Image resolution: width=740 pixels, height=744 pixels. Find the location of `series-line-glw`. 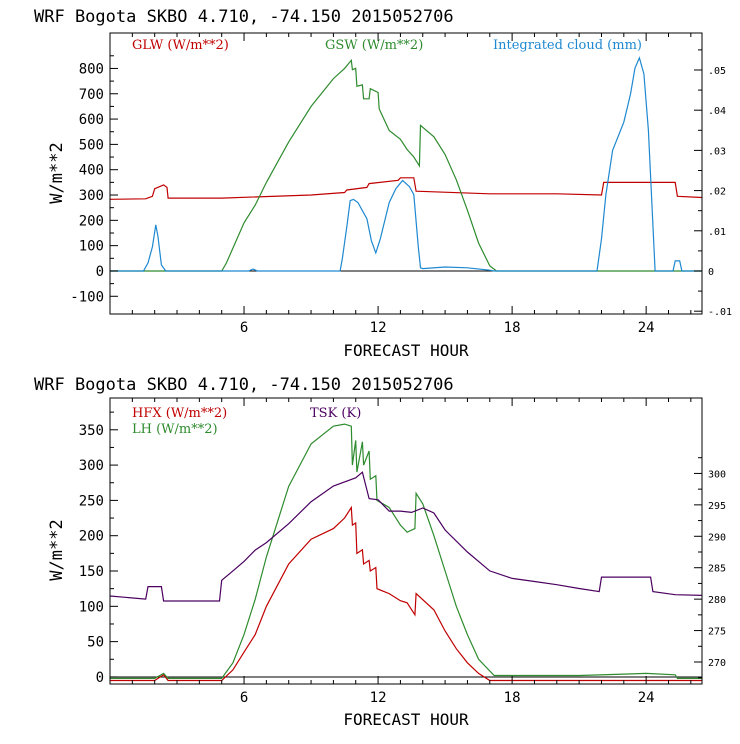

series-line-glw is located at coordinates (406, 188).